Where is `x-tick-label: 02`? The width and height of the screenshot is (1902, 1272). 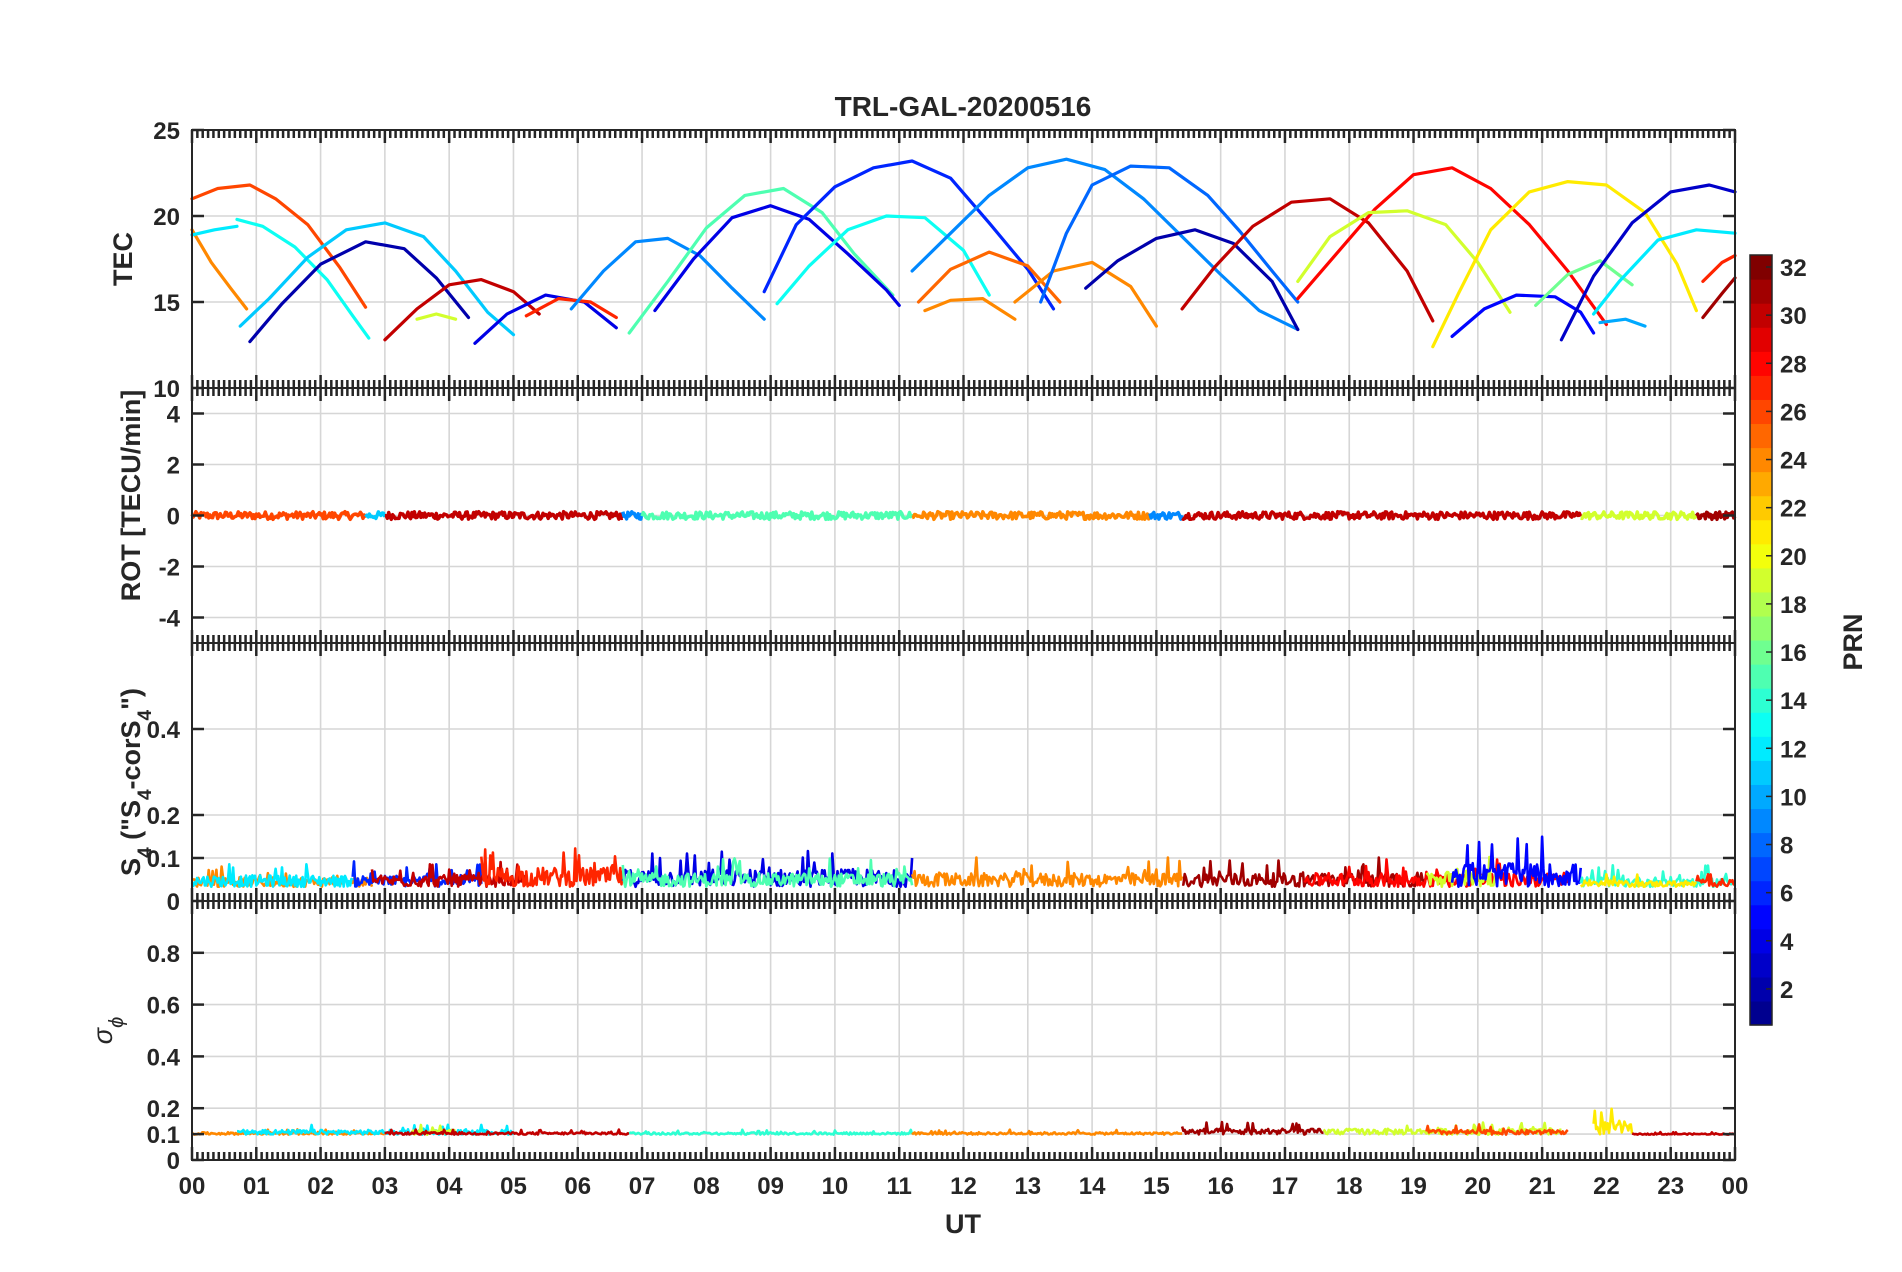
x-tick-label: 02 is located at coordinates (320, 1186).